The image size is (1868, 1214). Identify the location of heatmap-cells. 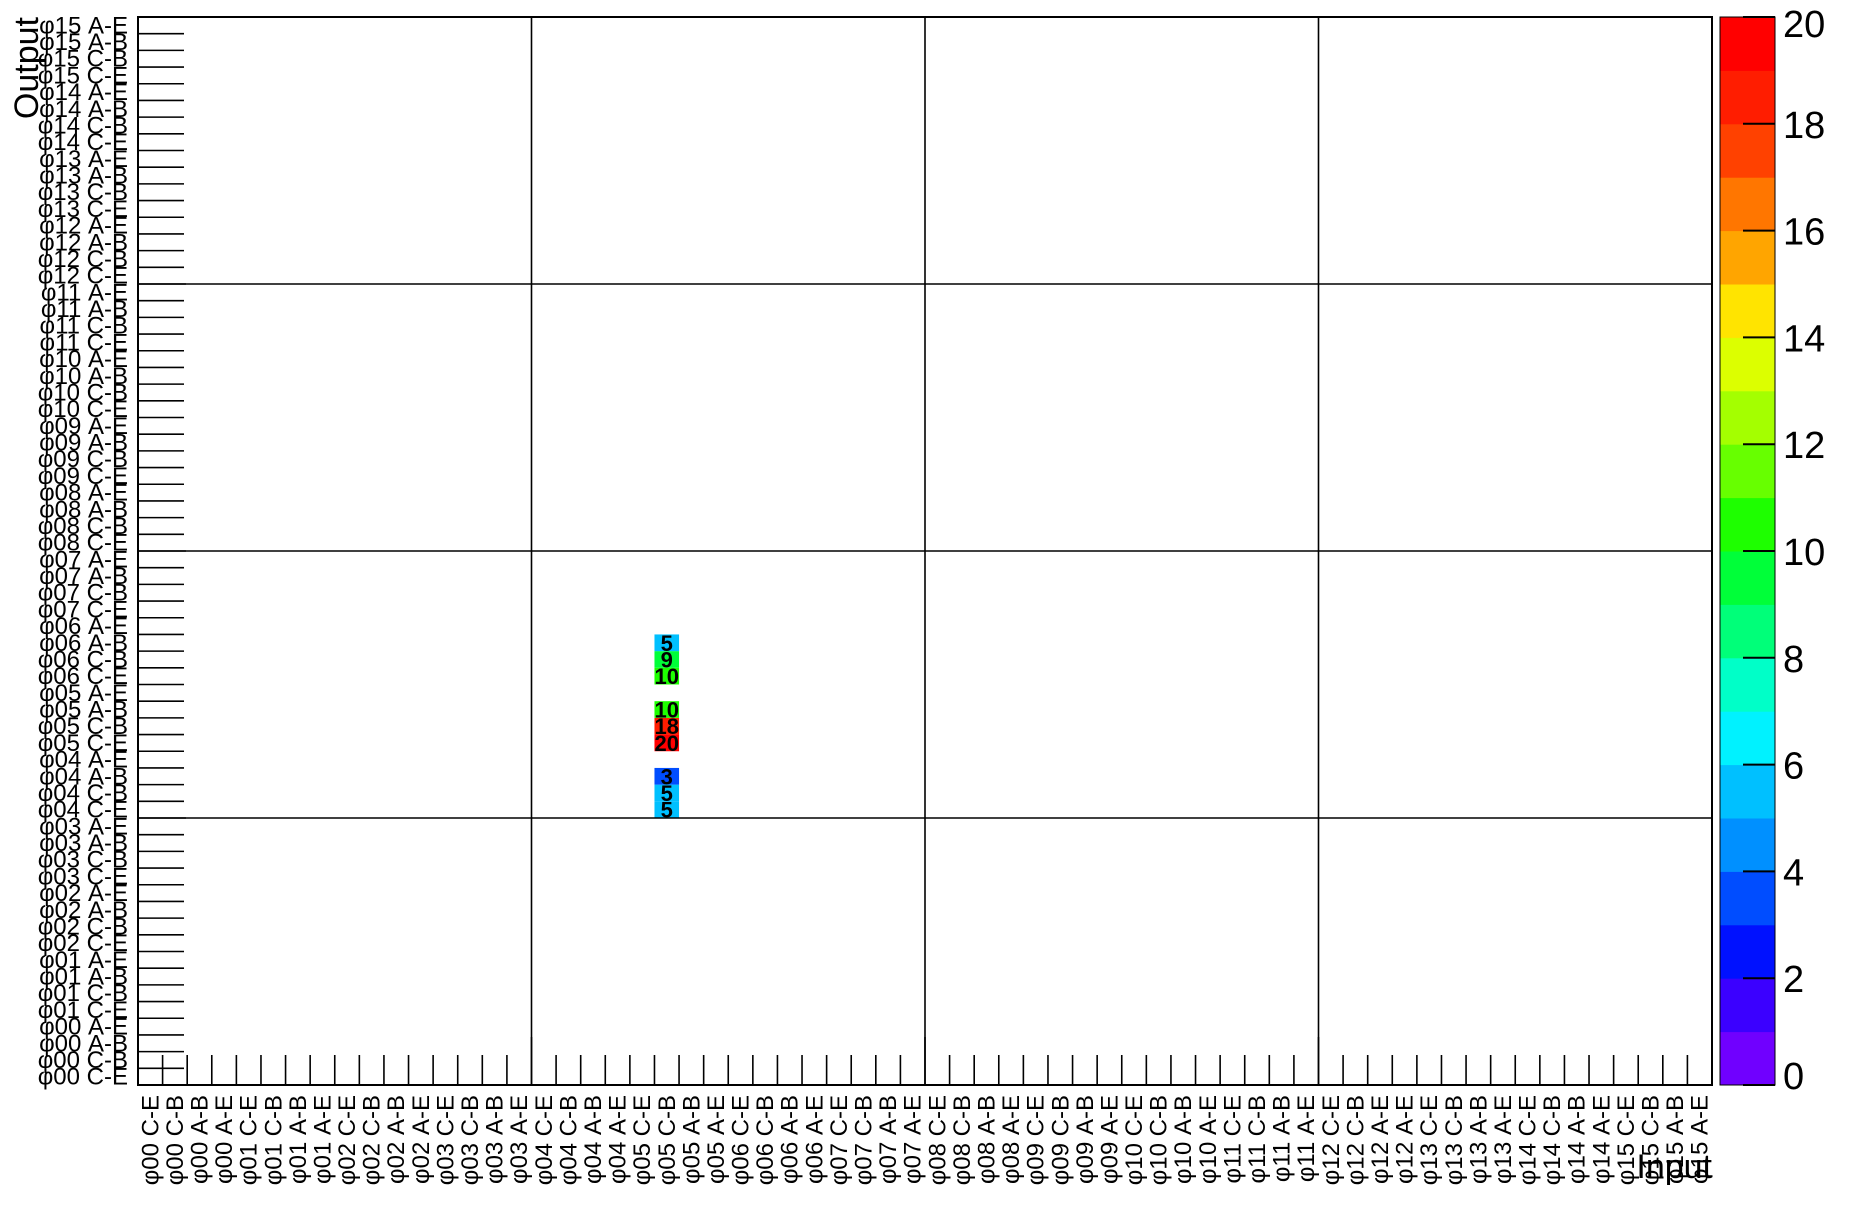
(667, 726).